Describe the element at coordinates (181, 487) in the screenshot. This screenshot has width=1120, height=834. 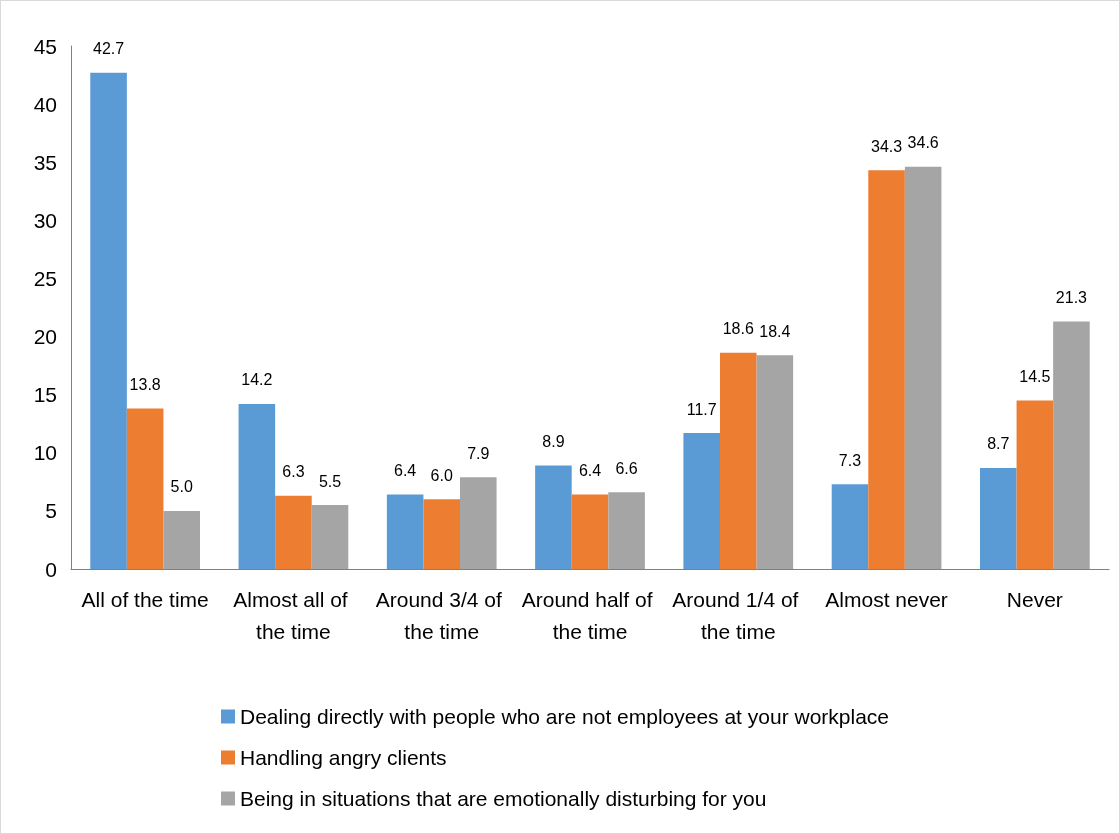
I see `data-label: 5.0` at that location.